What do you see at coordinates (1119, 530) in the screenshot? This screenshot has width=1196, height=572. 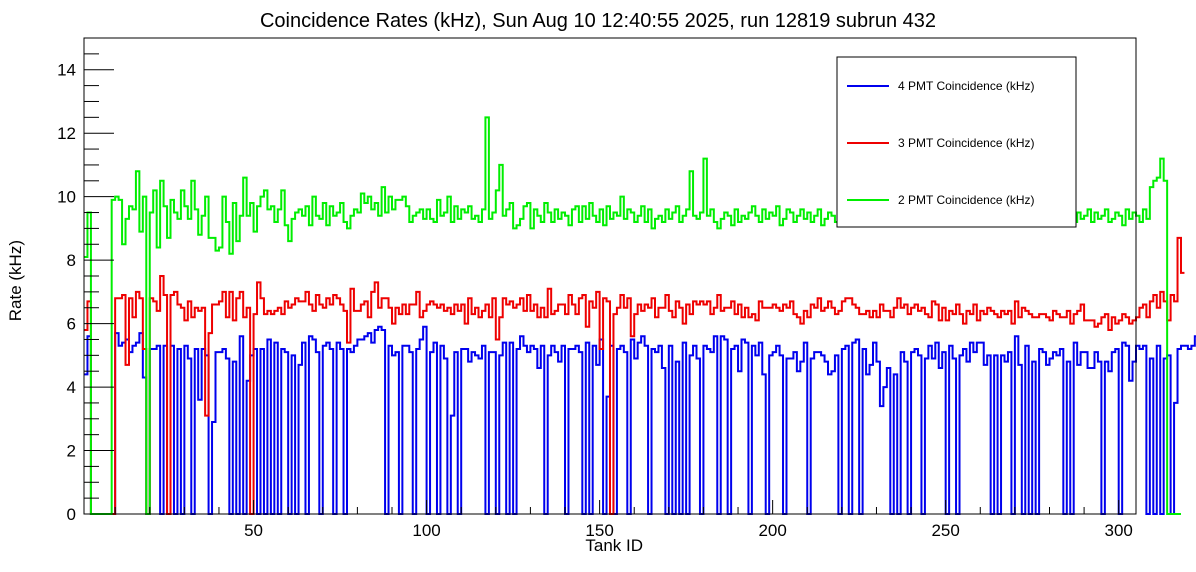 I see `x-tick-label: 300` at bounding box center [1119, 530].